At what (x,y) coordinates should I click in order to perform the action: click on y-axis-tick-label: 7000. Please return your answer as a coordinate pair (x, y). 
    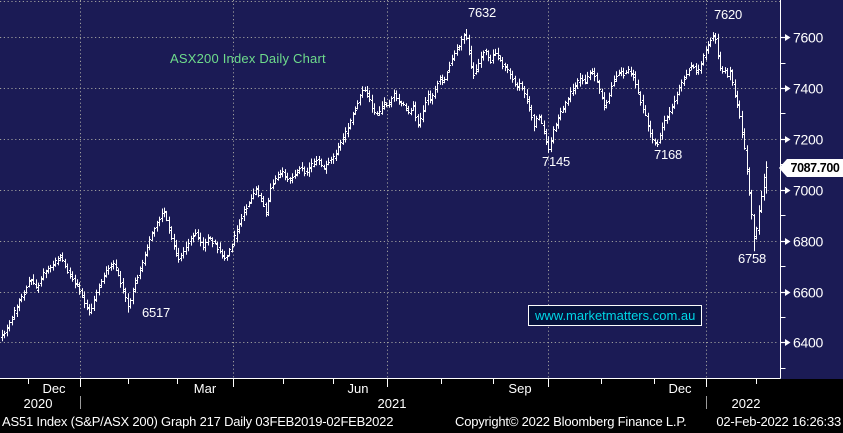
    Looking at the image, I should click on (808, 191).